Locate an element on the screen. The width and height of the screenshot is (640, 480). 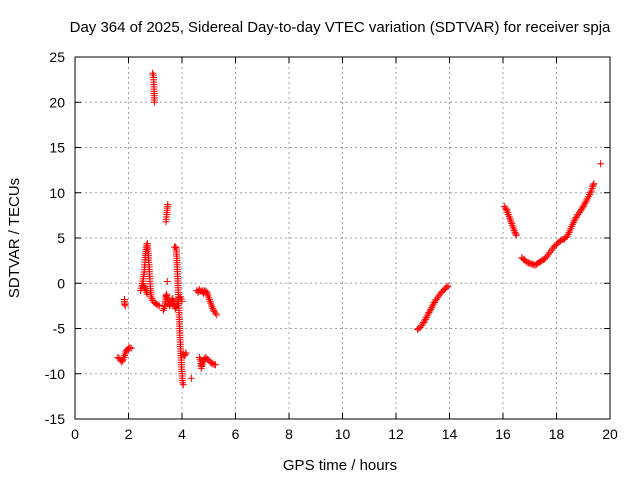
y-tick-label: 20 is located at coordinates (57, 102).